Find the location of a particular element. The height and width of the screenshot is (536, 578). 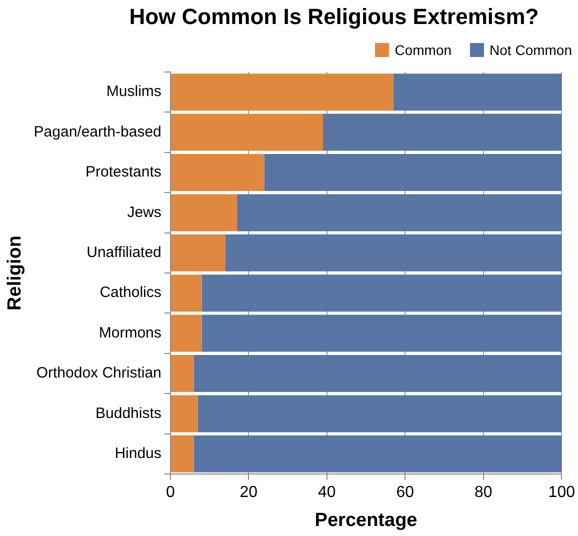

legend-label: Not Common is located at coordinates (531, 50).